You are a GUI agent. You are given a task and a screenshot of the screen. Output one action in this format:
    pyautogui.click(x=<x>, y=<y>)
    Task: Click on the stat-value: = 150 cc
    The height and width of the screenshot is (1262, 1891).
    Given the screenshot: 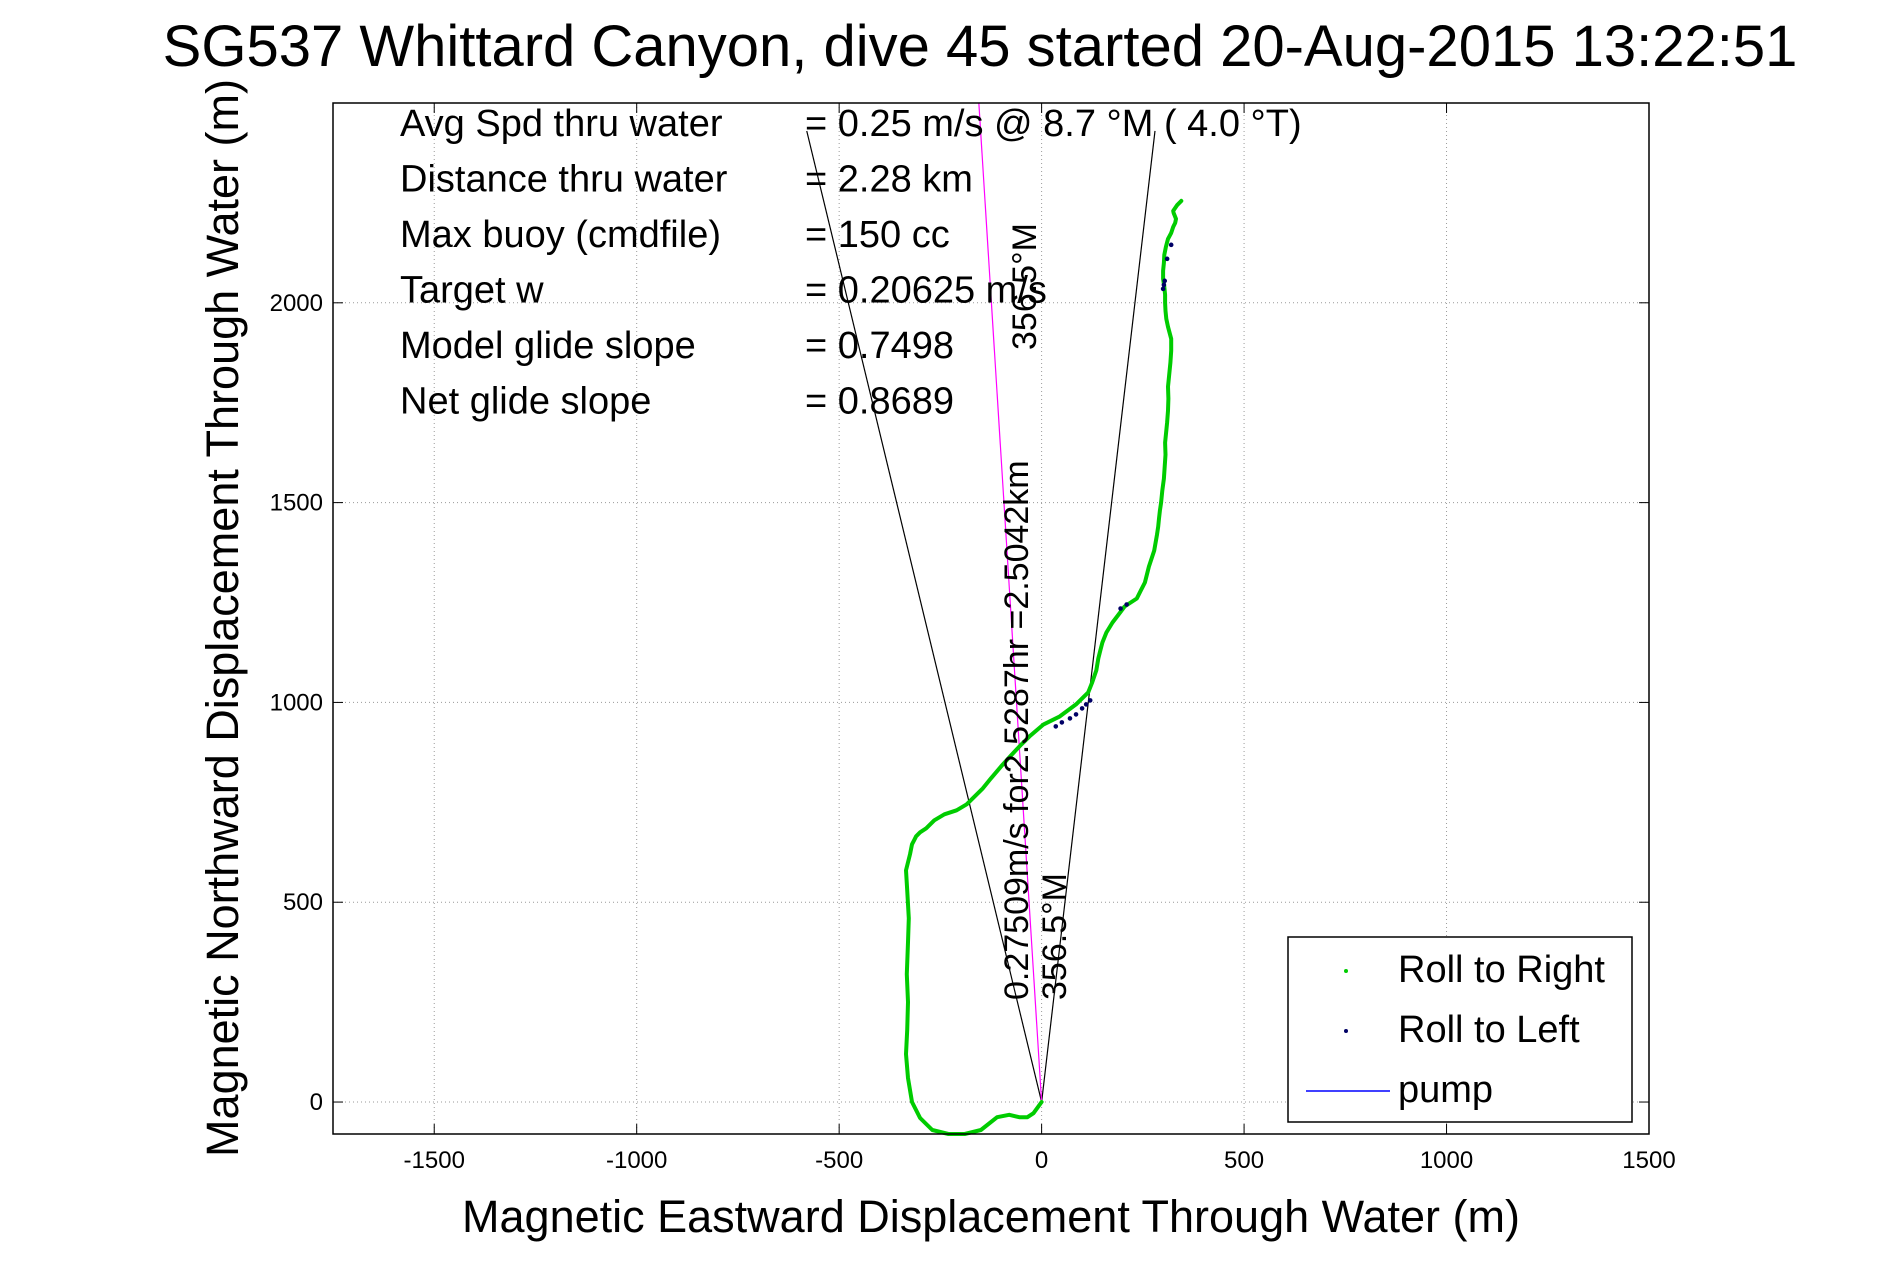 What is the action you would take?
    pyautogui.click(x=877, y=235)
    